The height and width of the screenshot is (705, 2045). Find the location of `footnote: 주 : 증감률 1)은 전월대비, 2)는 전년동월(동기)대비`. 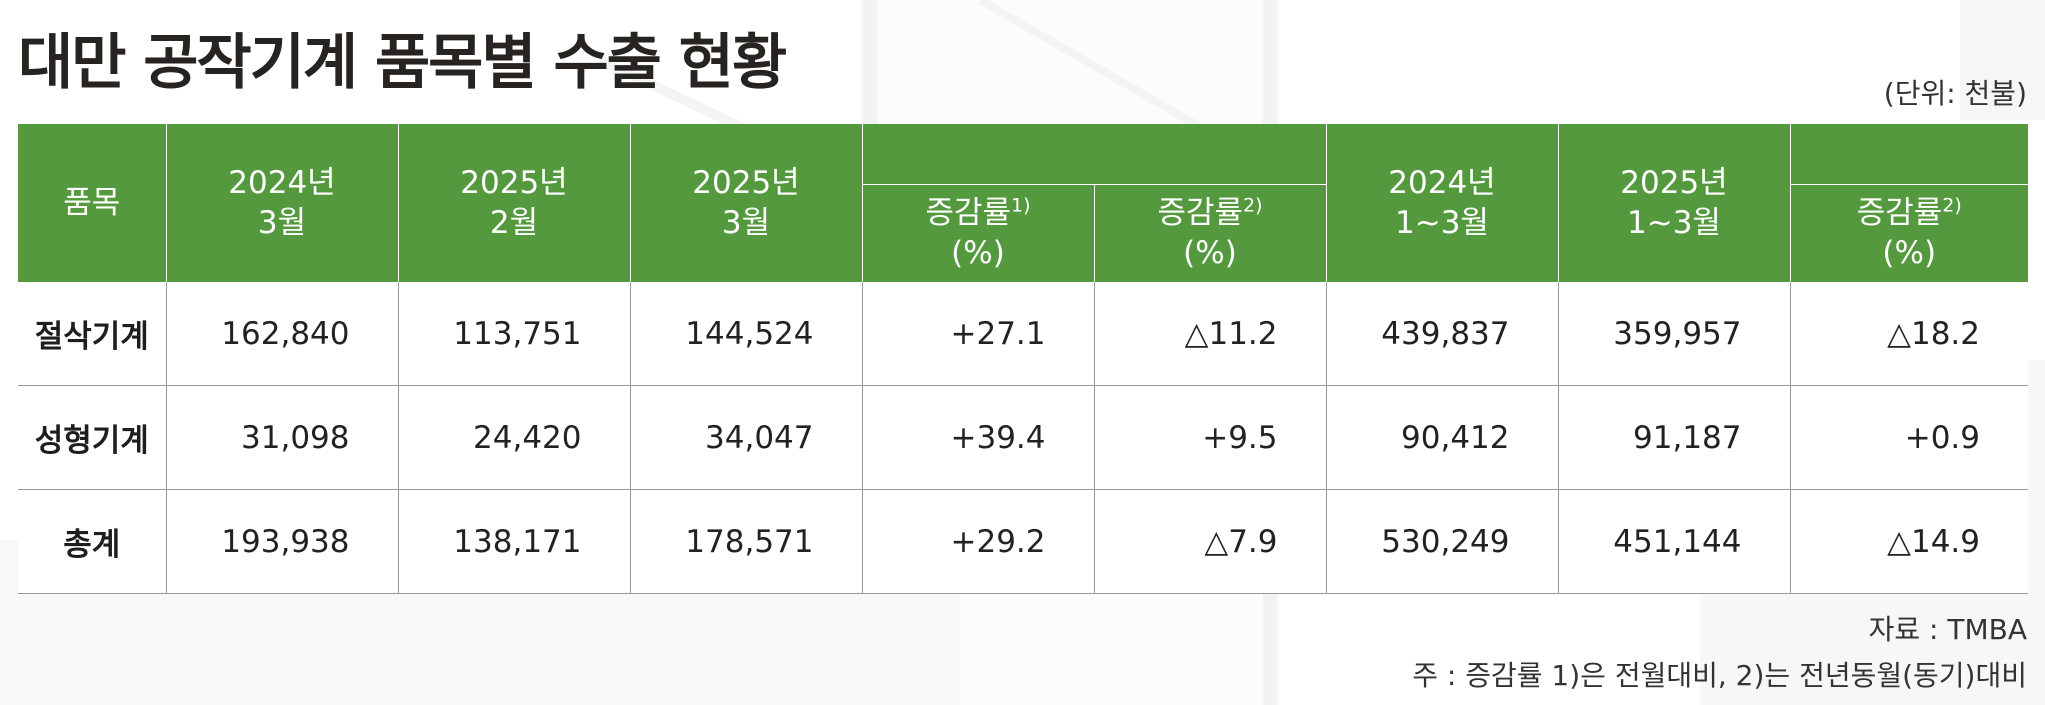

footnote: 주 : 증감률 1)은 전월대비, 2)는 전년동월(동기)대비 is located at coordinates (1719, 675).